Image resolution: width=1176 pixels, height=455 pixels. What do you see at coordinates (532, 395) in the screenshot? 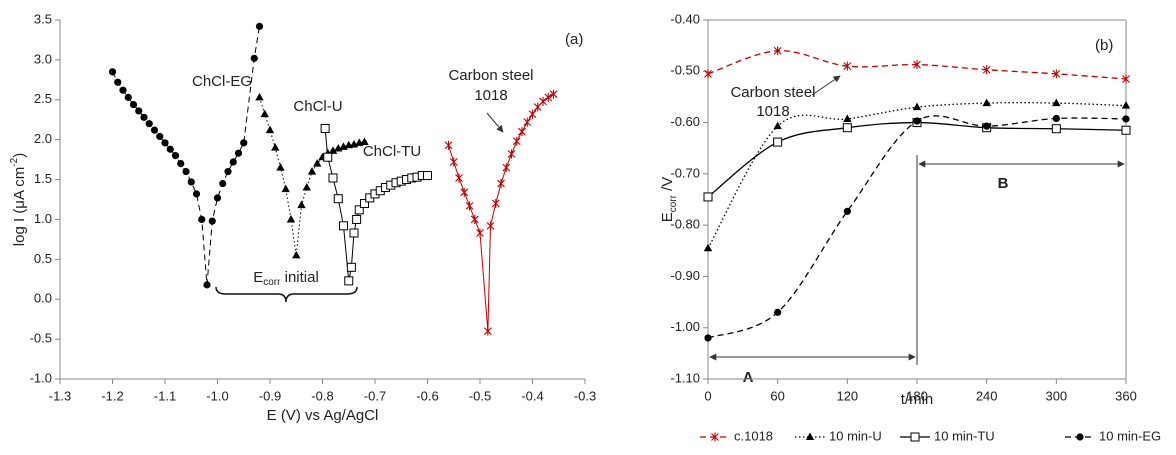
I see `x-tick-label: -0.4` at bounding box center [532, 395].